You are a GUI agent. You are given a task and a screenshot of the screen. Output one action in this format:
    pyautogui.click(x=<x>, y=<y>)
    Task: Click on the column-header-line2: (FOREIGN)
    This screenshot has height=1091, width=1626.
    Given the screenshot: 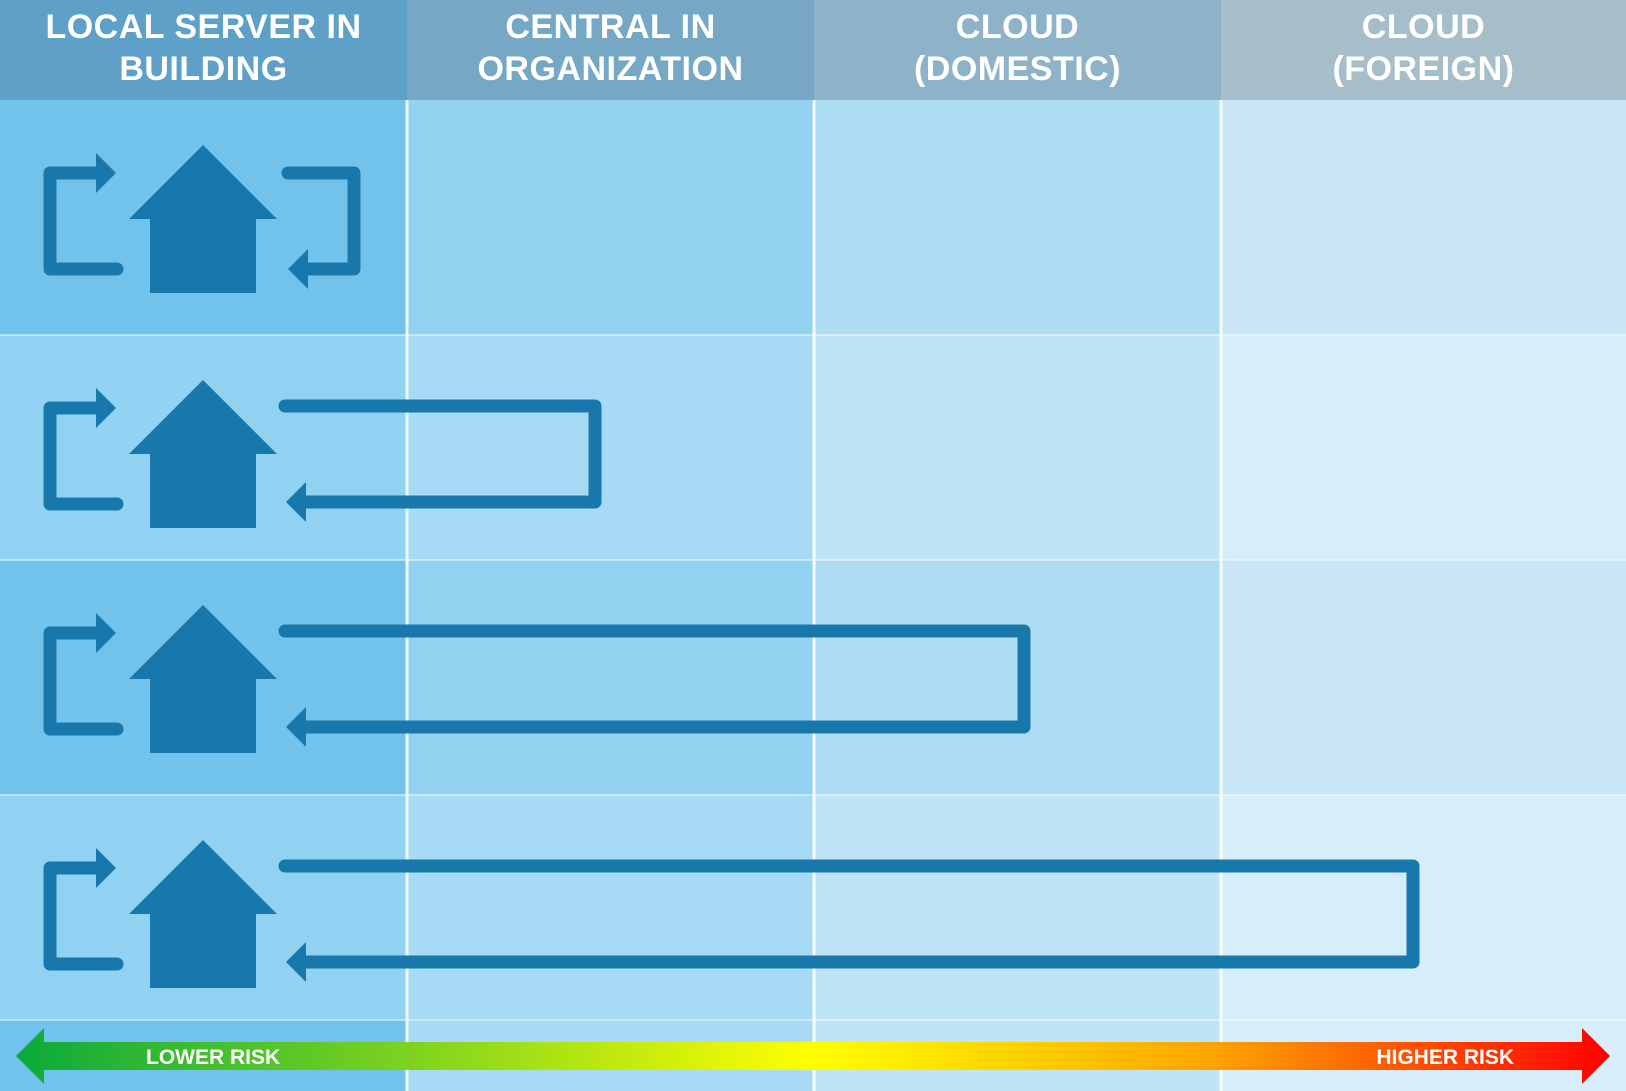 What is the action you would take?
    pyautogui.click(x=1423, y=69)
    